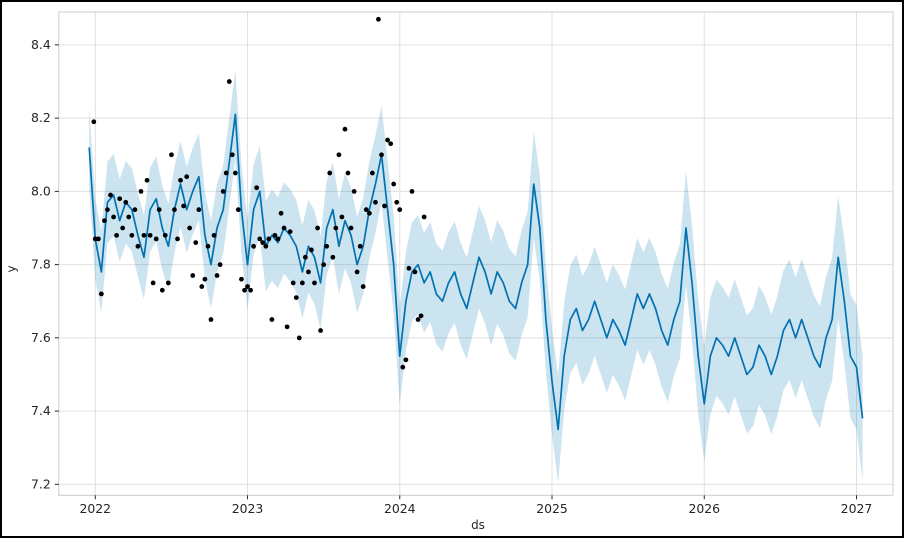 This screenshot has height=538, width=904. I want to click on x-tick-label: 2024, so click(400, 508).